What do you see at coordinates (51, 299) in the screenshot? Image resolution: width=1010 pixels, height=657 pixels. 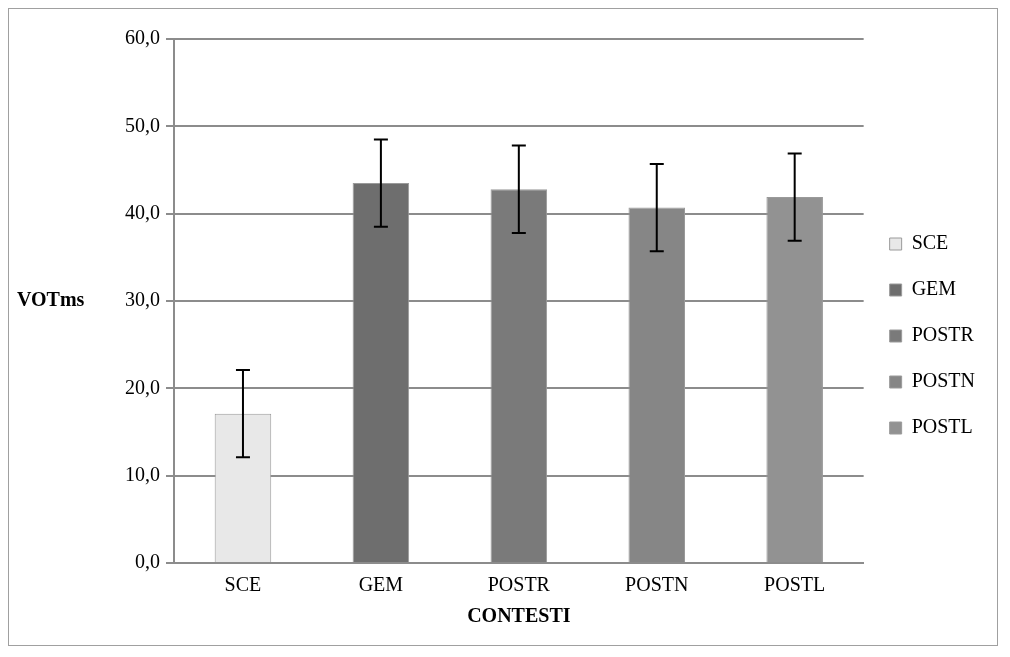 I see `y-axis-title: VOTms` at bounding box center [51, 299].